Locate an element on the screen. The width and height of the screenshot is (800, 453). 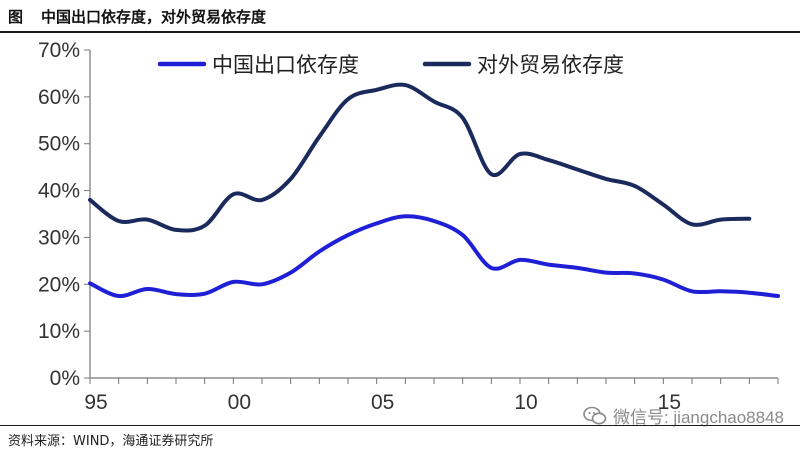
figure-title: 图中国出口依存度，对外贸易依存度 is located at coordinates (137, 16).